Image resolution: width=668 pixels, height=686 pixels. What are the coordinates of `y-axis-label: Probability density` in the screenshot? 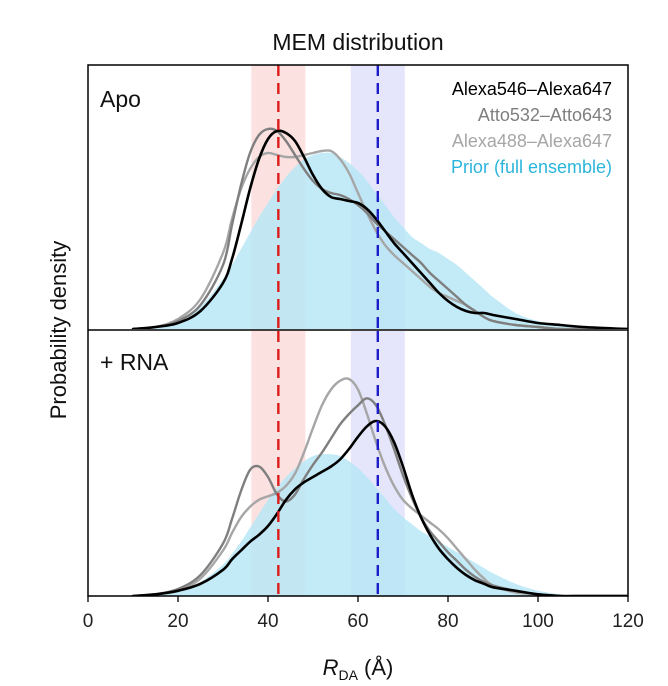 It's located at (58, 330).